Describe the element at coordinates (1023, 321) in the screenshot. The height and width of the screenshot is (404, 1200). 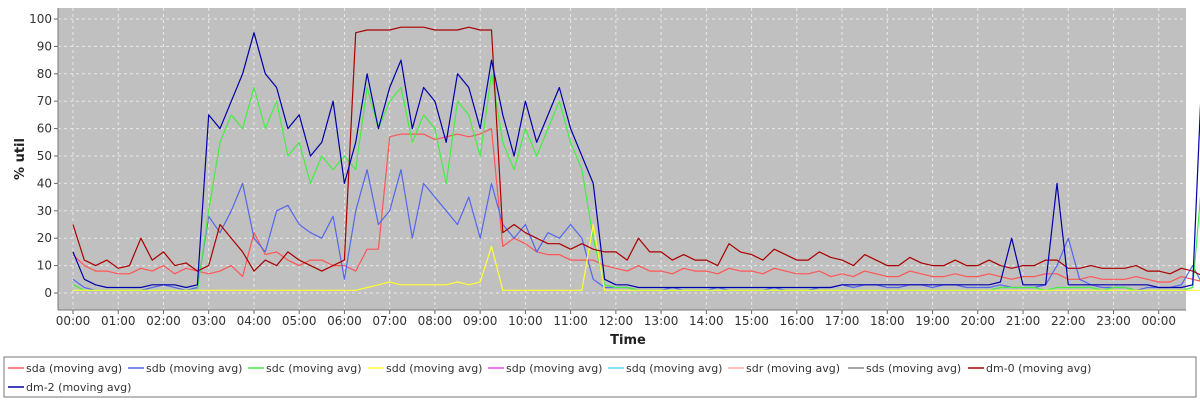
I see `x-tick-label: 21:00` at that location.